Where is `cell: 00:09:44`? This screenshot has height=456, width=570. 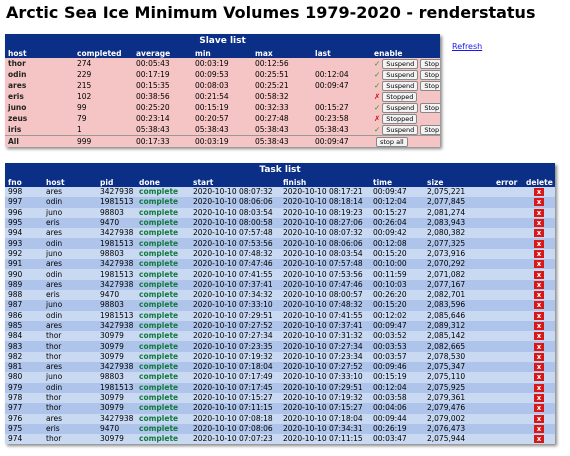
cell: 00:09:44 is located at coordinates (397, 418).